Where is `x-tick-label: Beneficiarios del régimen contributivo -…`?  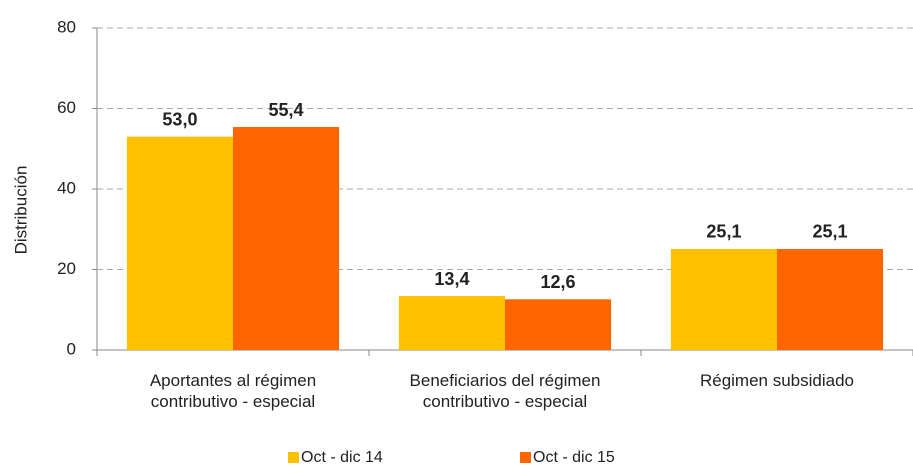
x-tick-label: Beneficiarios del régimen contributivo -… is located at coordinates (505, 391).